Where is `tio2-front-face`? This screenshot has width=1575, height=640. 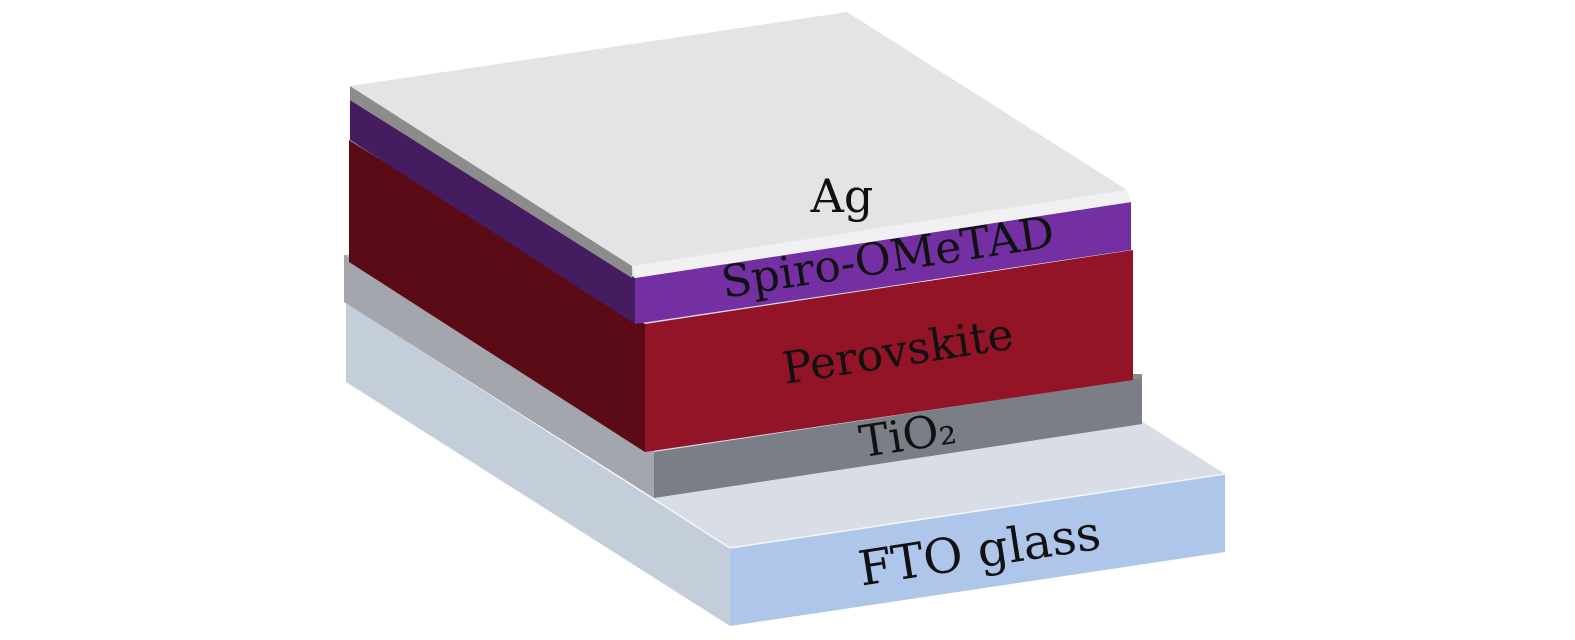 tio2-front-face is located at coordinates (898, 438).